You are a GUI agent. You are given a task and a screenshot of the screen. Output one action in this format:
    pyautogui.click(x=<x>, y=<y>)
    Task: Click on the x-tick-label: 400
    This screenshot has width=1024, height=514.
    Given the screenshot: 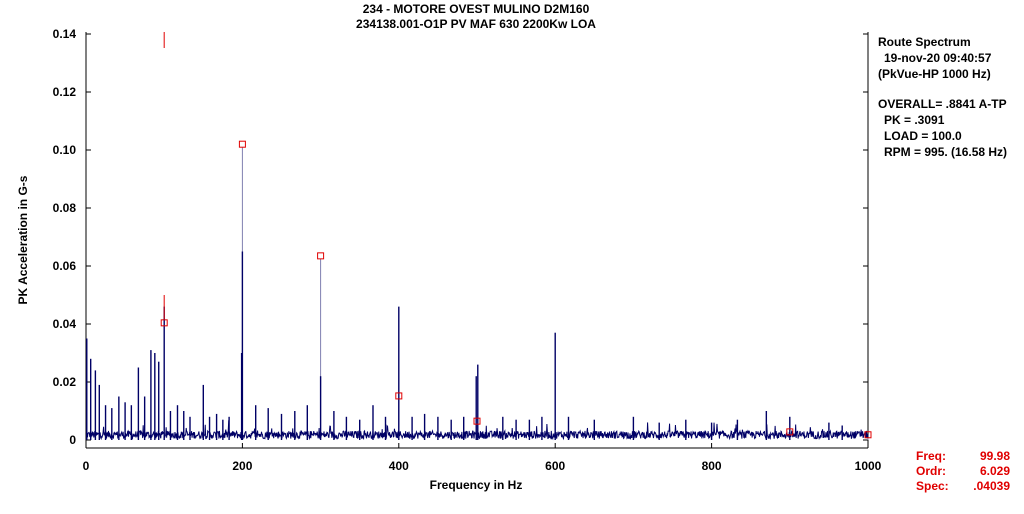 What is the action you would take?
    pyautogui.click(x=399, y=466)
    